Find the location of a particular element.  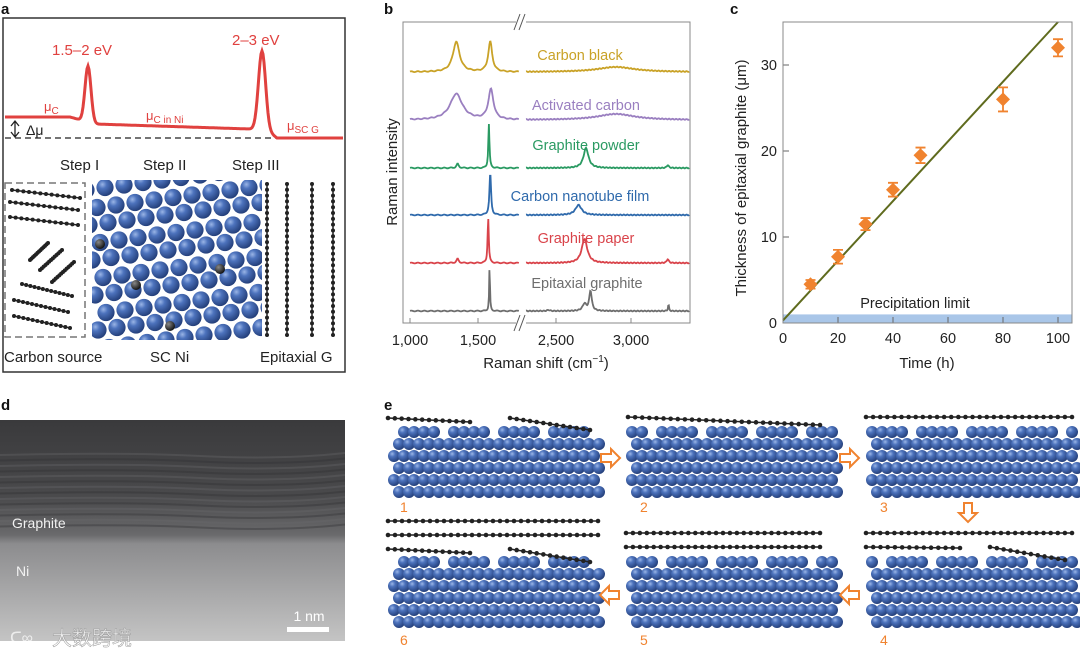

c-x-tick-label: 20 is located at coordinates (838, 339).